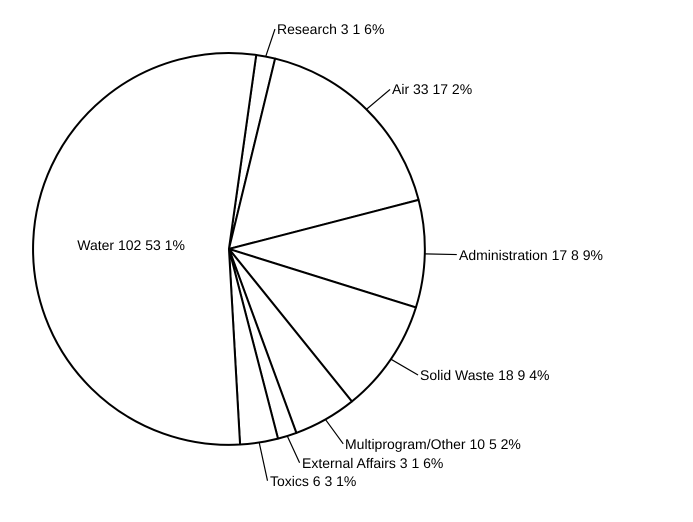  I want to click on slice-label: Research 3 1 6%, so click(330, 29).